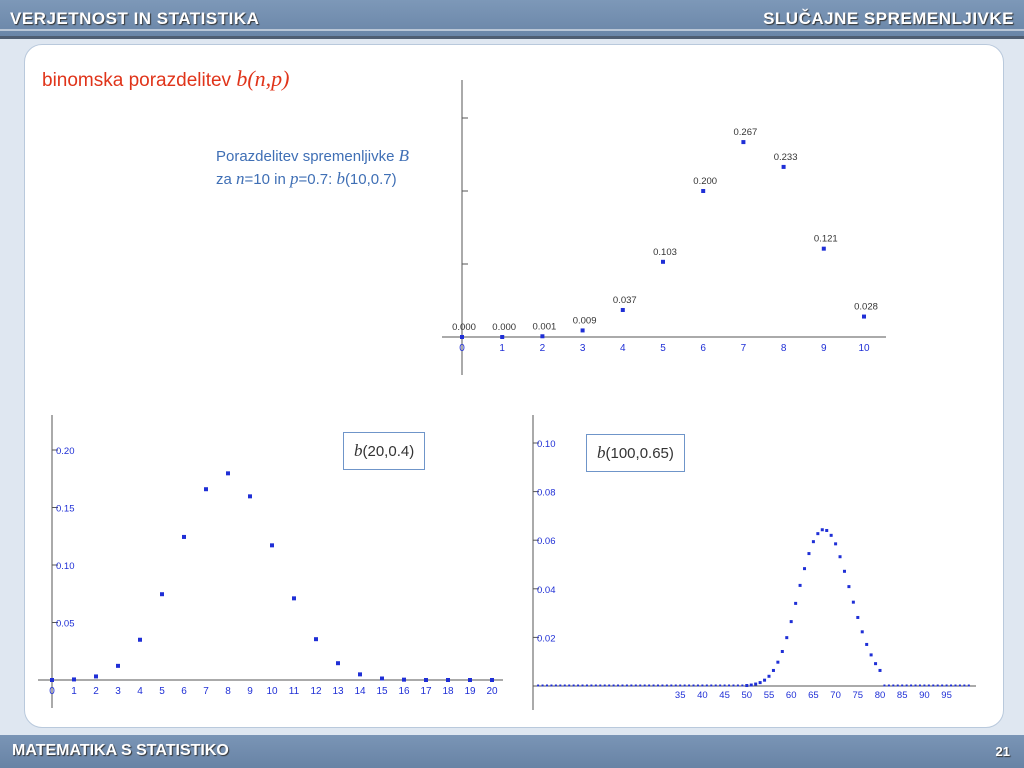 Image resolution: width=1024 pixels, height=768 pixels. What do you see at coordinates (340, 178) in the screenshot?
I see `caption-var-b: b` at bounding box center [340, 178].